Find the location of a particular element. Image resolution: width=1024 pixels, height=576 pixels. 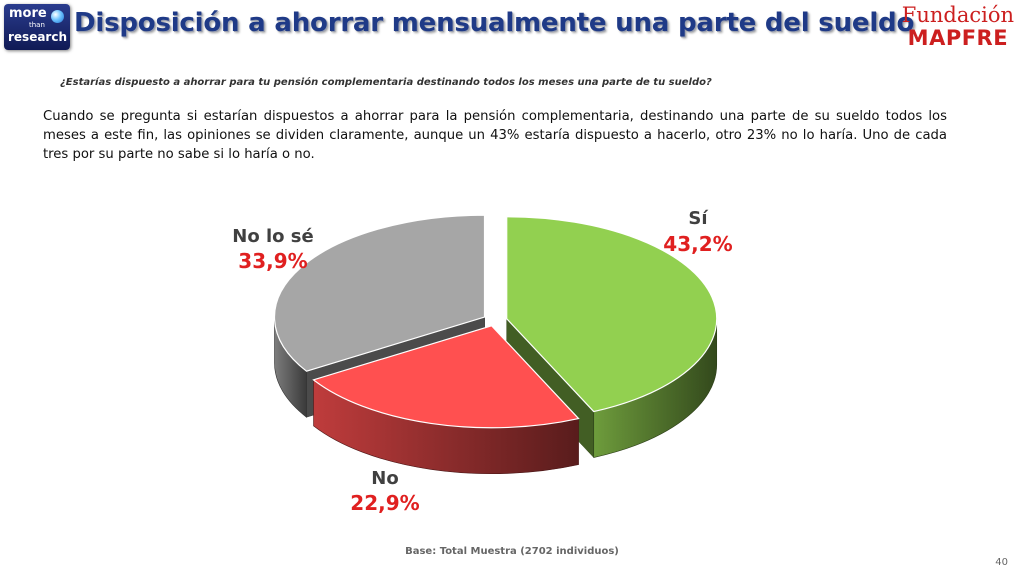

brand-line-2: MAPFRE is located at coordinates (958, 38).